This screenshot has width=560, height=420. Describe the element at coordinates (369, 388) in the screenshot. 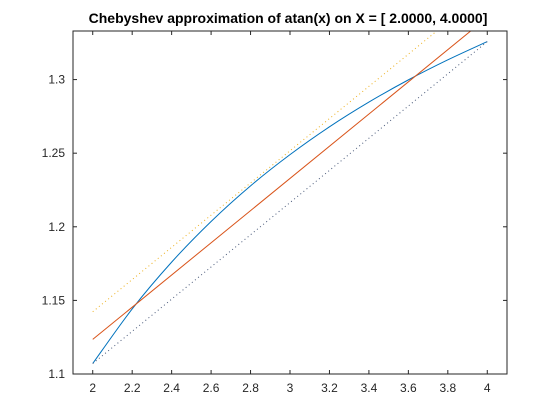

I see `x-tick-label: 3.4` at that location.